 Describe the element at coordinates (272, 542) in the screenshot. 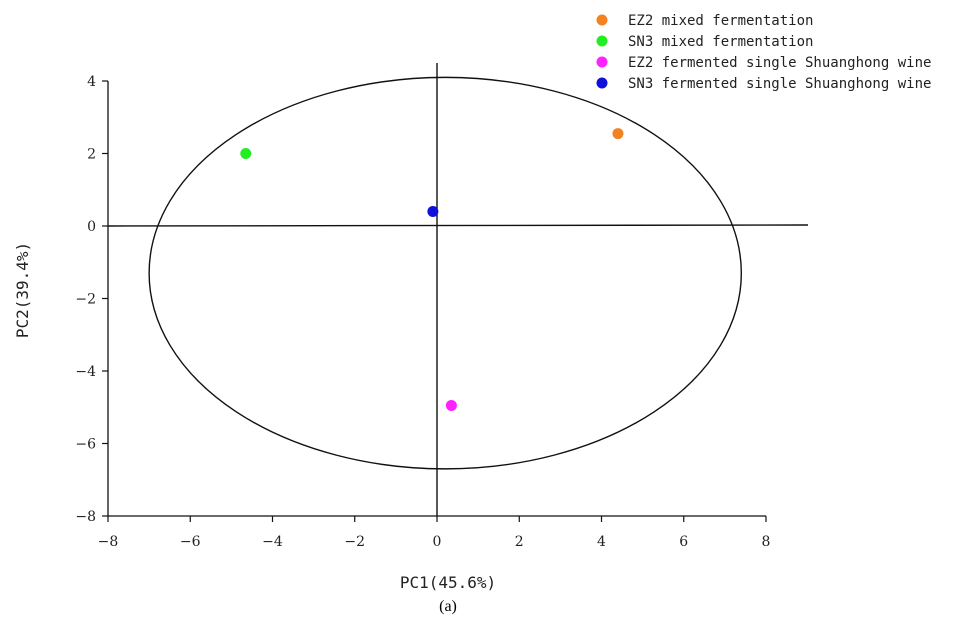

I see `x-tick-label: −4` at that location.